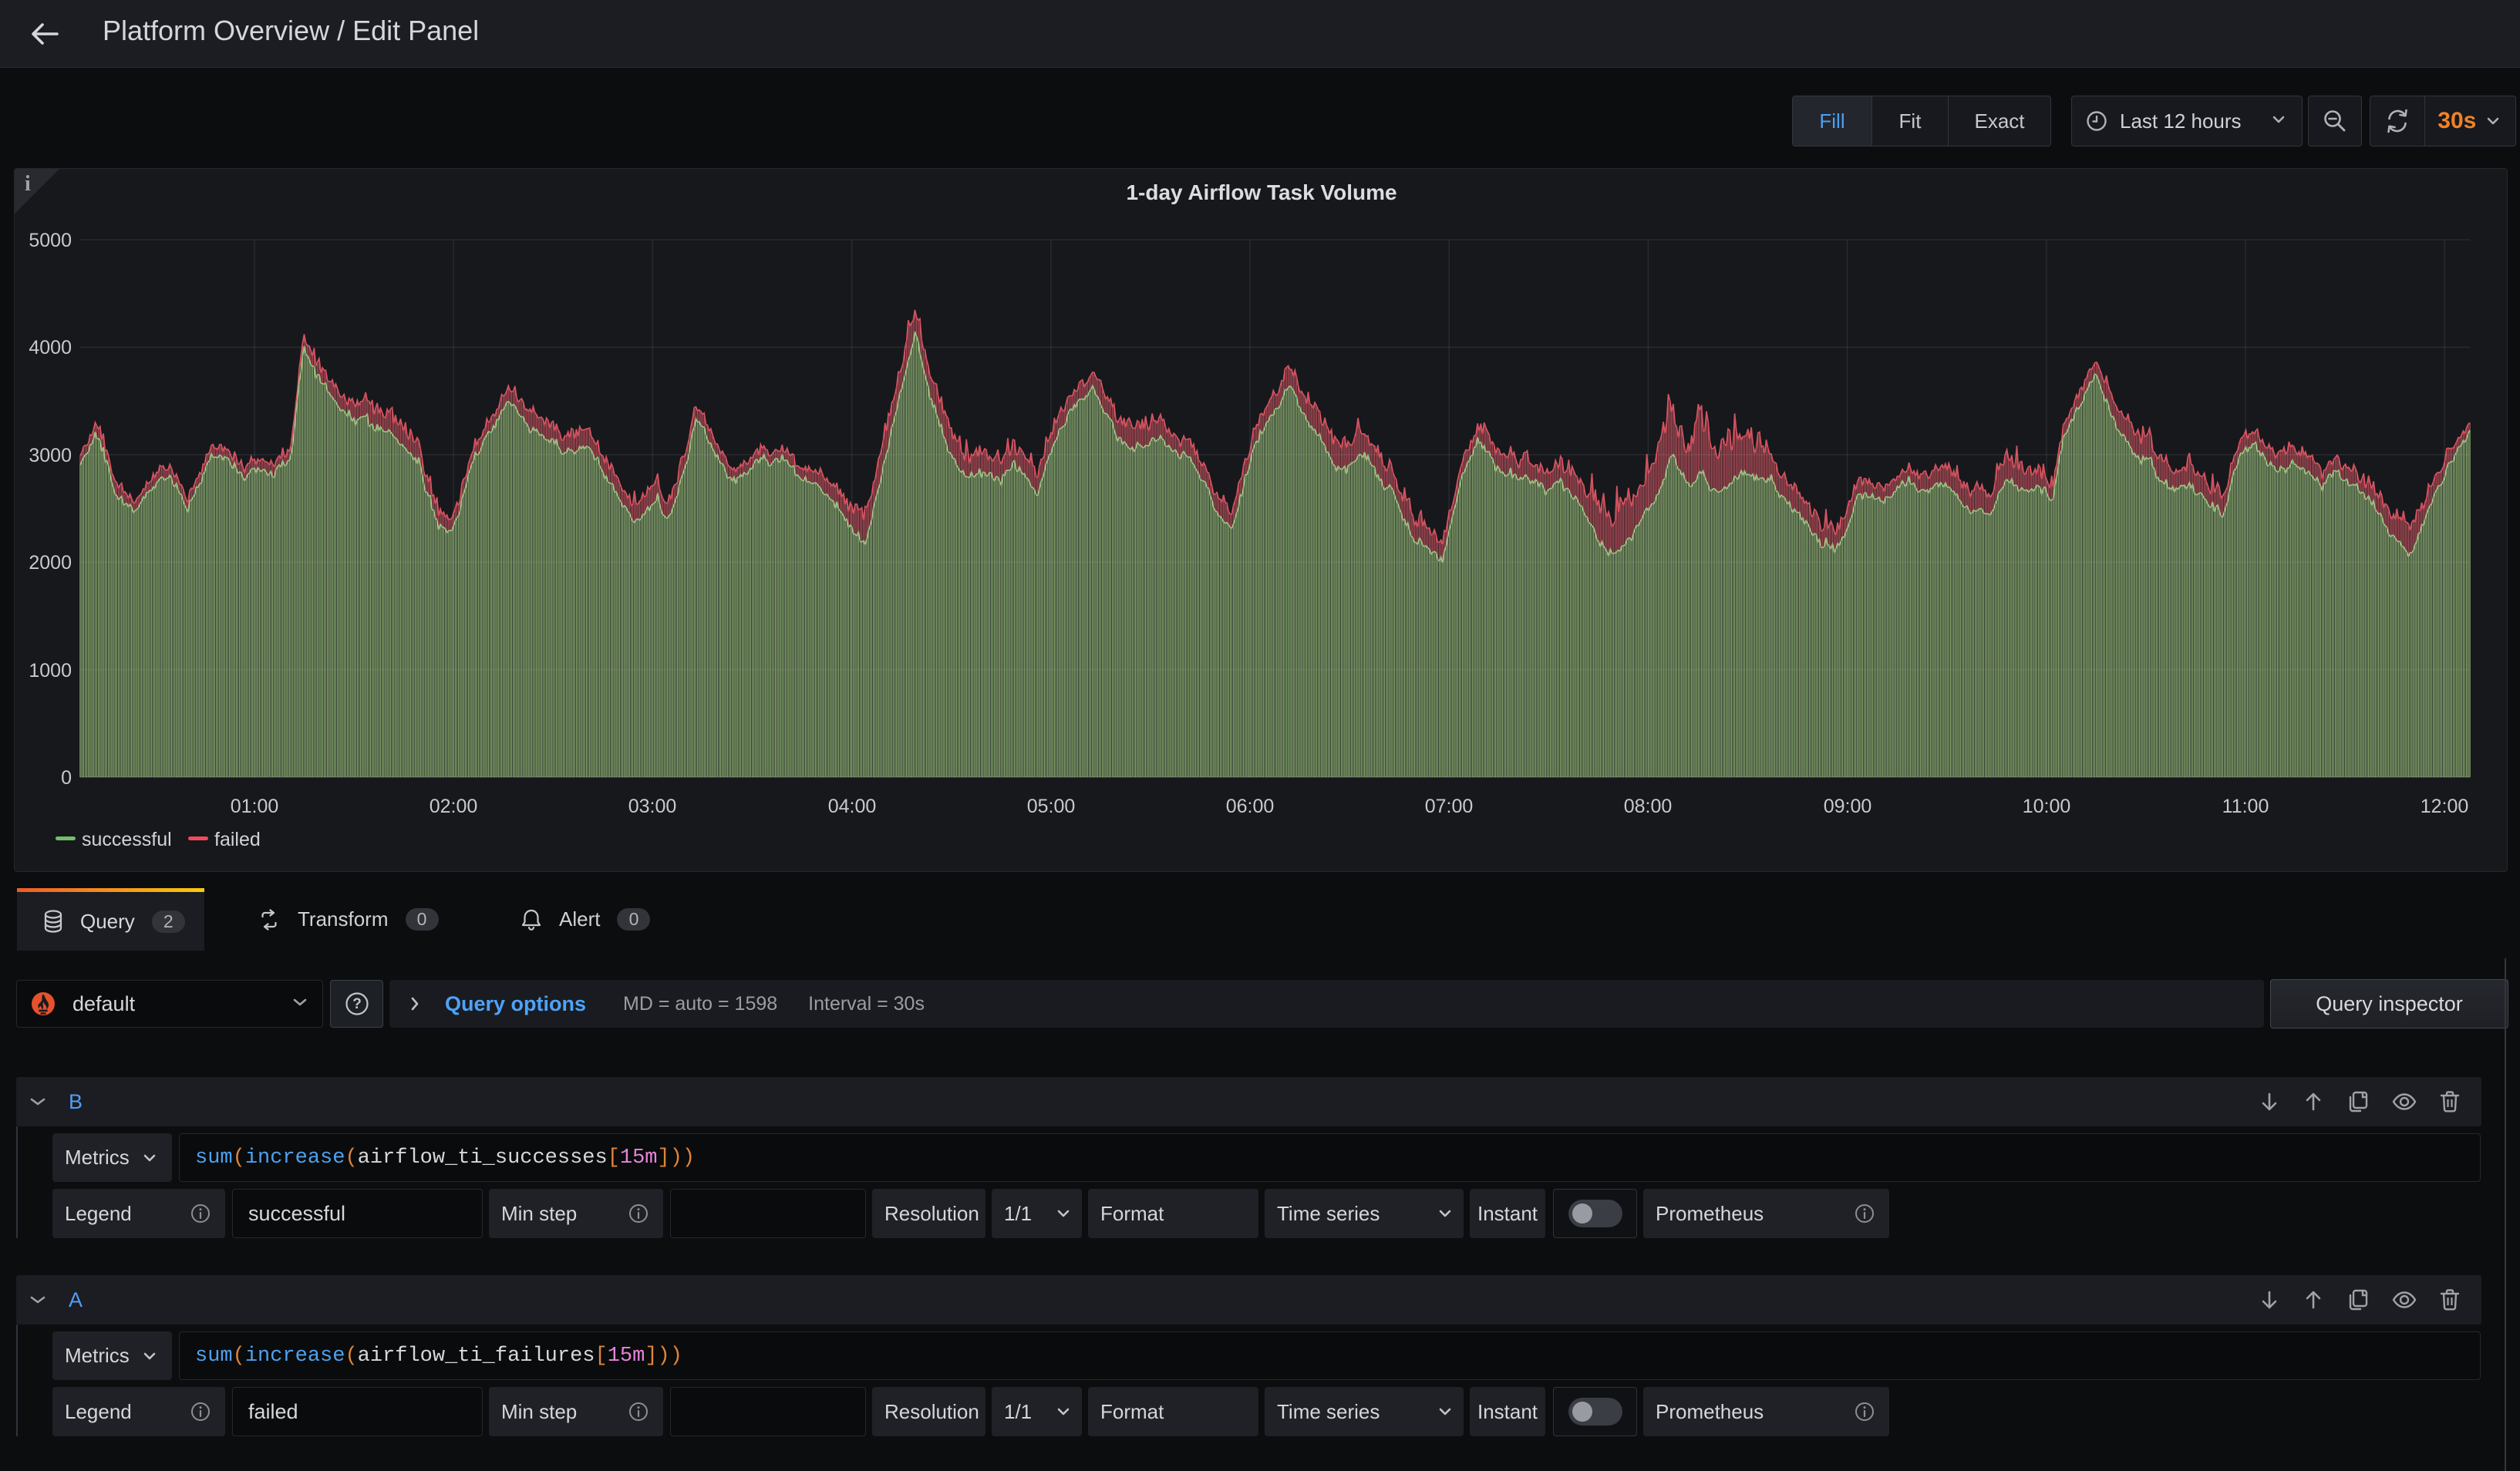 The image size is (2520, 1471). Describe the element at coordinates (1261, 192) in the screenshot. I see `svg-text: 1-day Airflow Task Volume` at that location.